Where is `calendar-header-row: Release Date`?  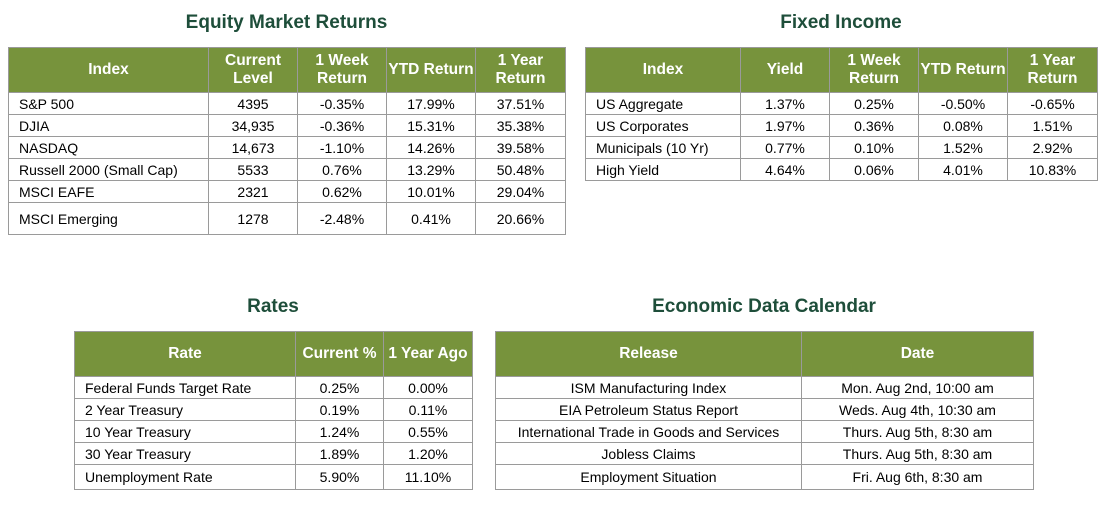 calendar-header-row: Release Date is located at coordinates (764, 354).